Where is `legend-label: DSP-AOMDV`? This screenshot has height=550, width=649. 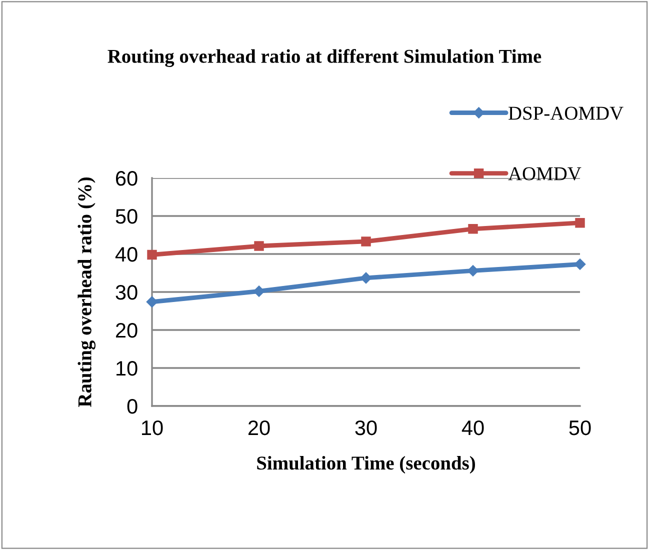
legend-label: DSP-AOMDV is located at coordinates (566, 113).